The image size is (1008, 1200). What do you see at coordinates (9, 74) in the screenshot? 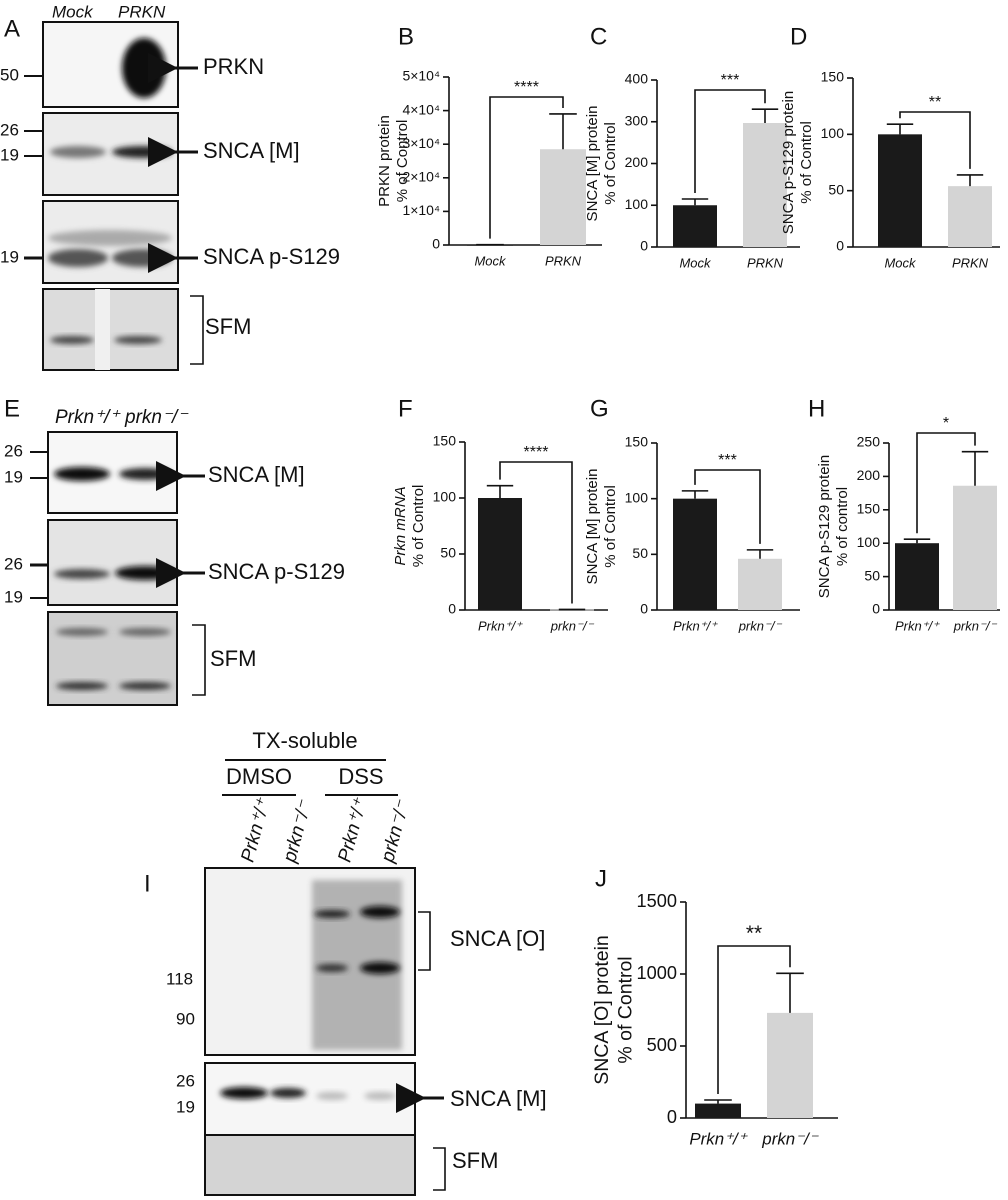
I see `marker-label: 50` at bounding box center [9, 74].